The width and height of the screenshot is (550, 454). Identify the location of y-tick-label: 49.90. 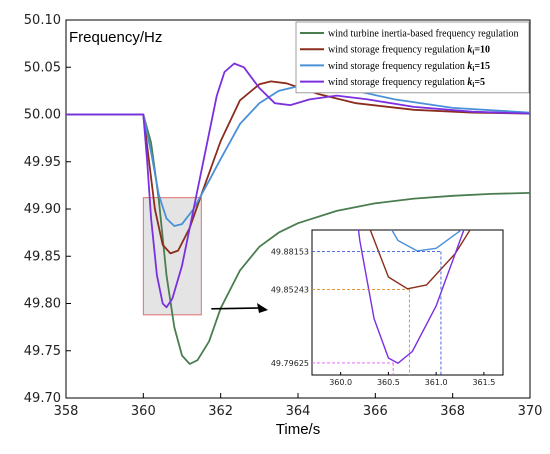
(42, 209).